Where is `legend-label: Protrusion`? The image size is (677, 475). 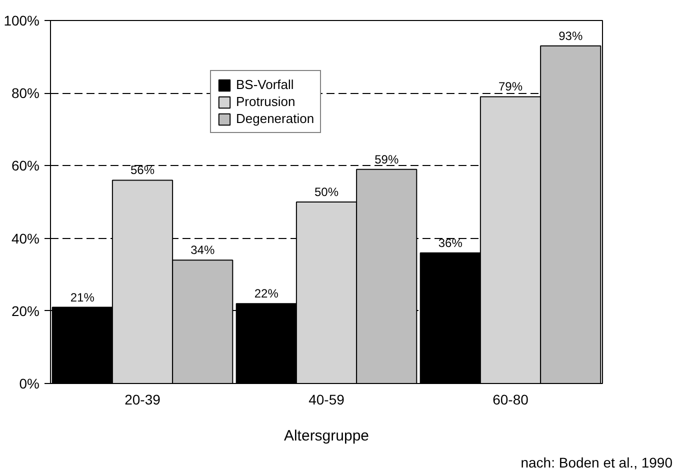
legend-label: Protrusion is located at coordinates (266, 101).